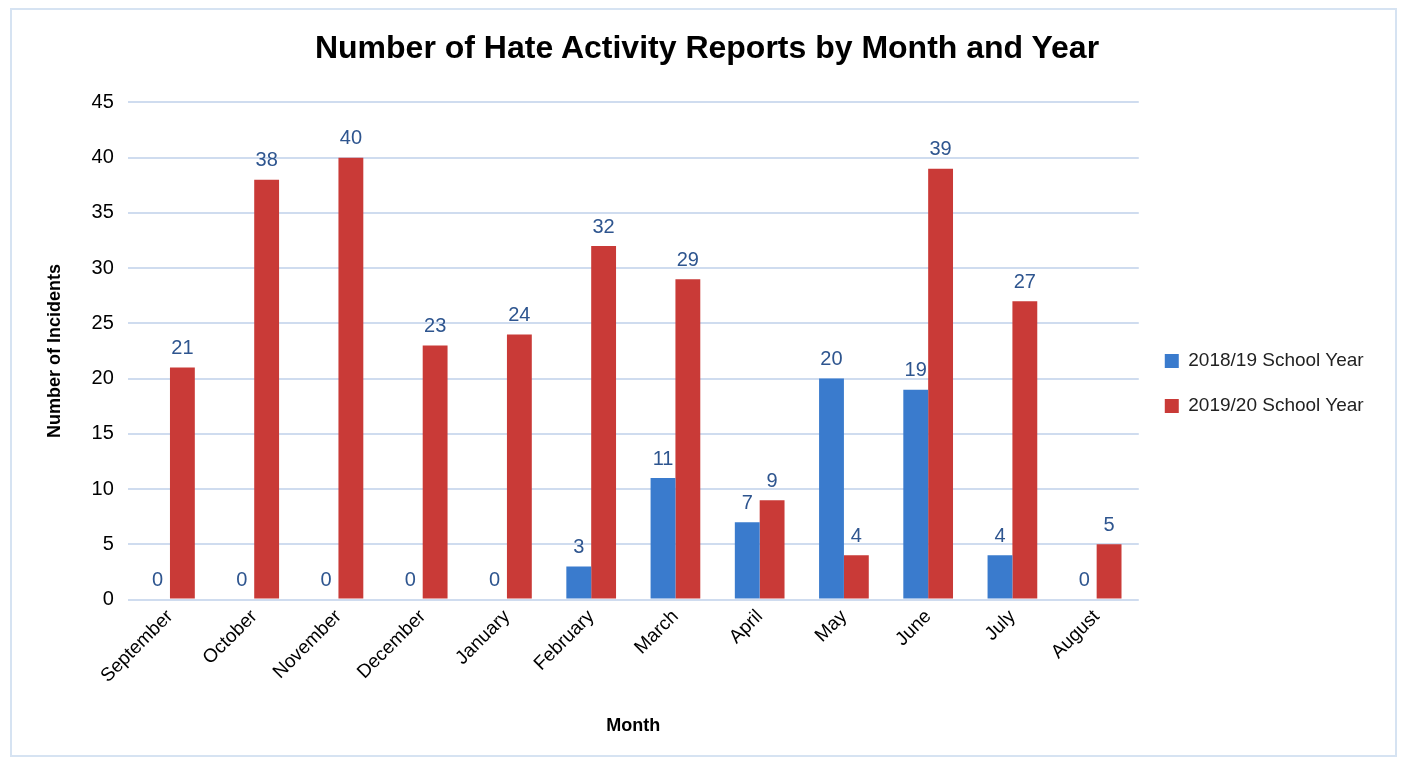 The height and width of the screenshot is (763, 1404). Describe the element at coordinates (102, 377) in the screenshot. I see `y-tick-label: 20` at that location.